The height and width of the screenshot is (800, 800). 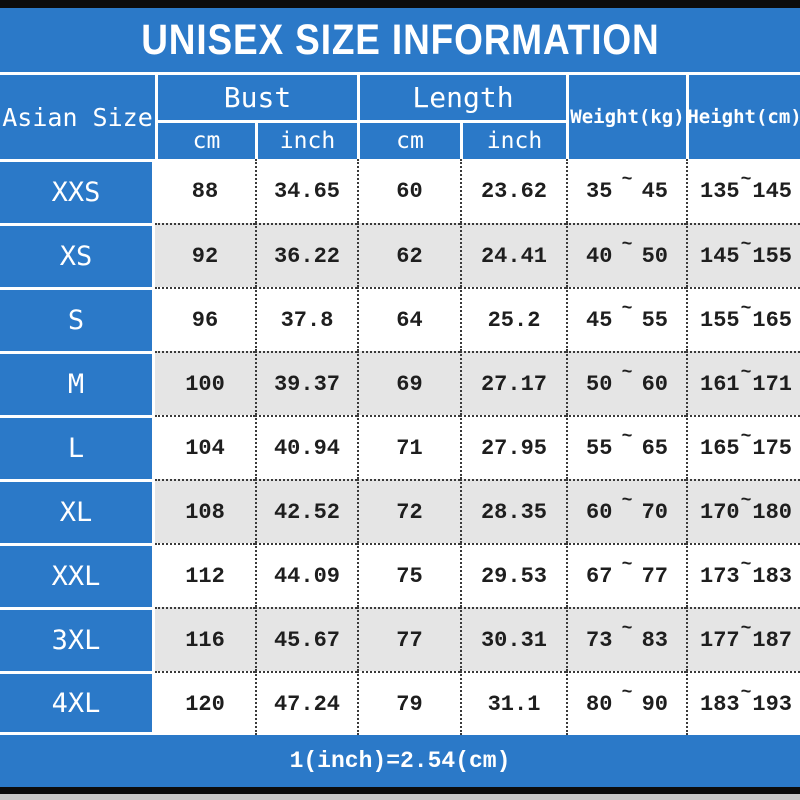 What do you see at coordinates (743, 191) in the screenshot?
I see `height-range: 135 ~ 145` at bounding box center [743, 191].